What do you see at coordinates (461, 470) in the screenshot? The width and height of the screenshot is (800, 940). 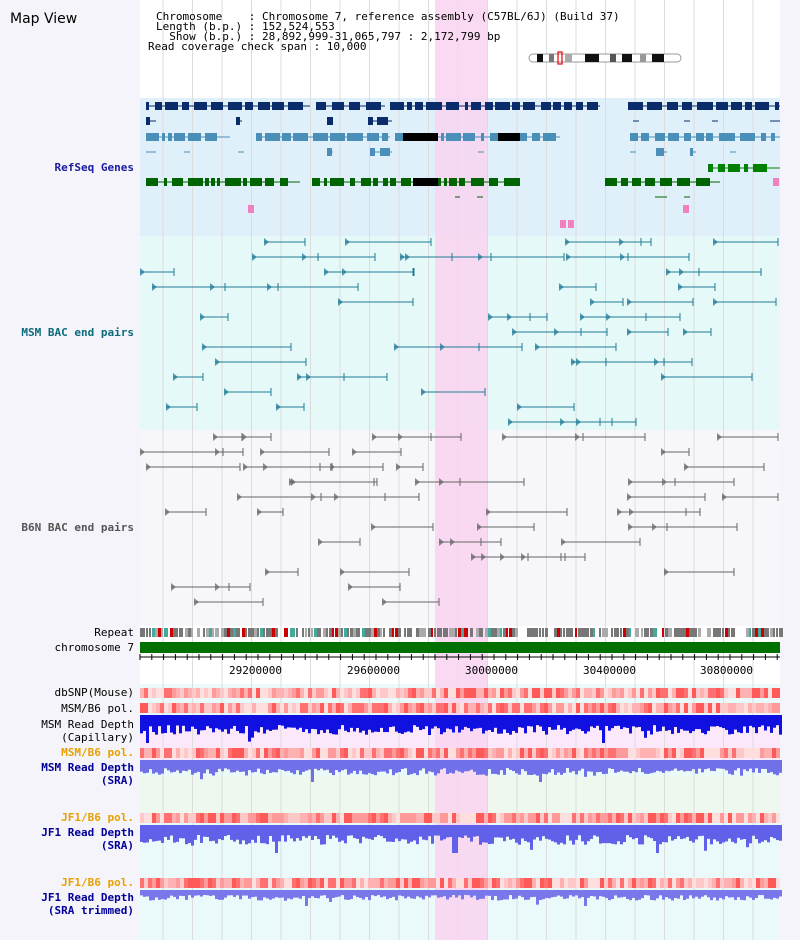 I see `selection-highlight` at bounding box center [461, 470].